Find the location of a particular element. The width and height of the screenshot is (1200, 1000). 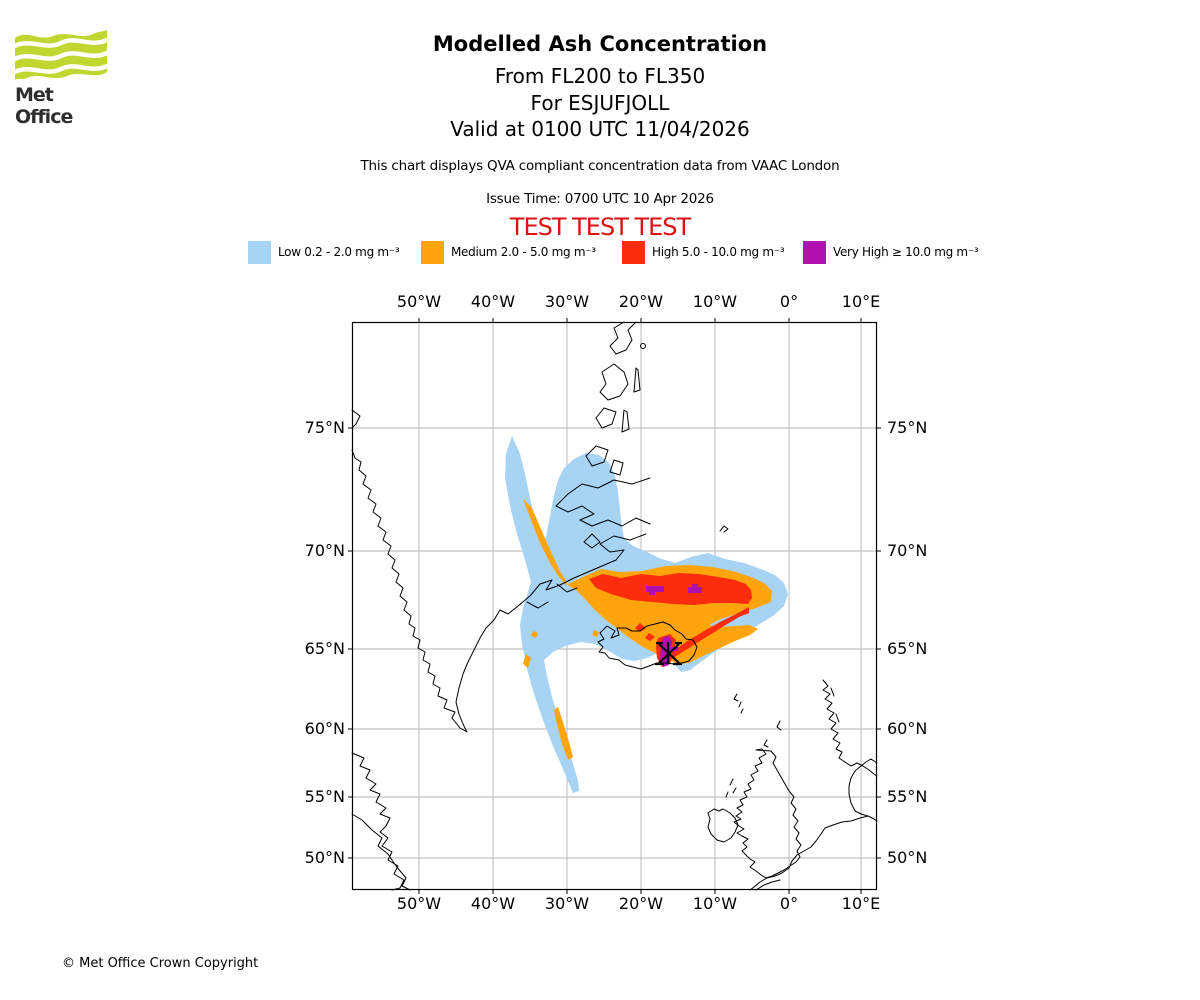

plume-high-hook is located at coordinates (705, 634).